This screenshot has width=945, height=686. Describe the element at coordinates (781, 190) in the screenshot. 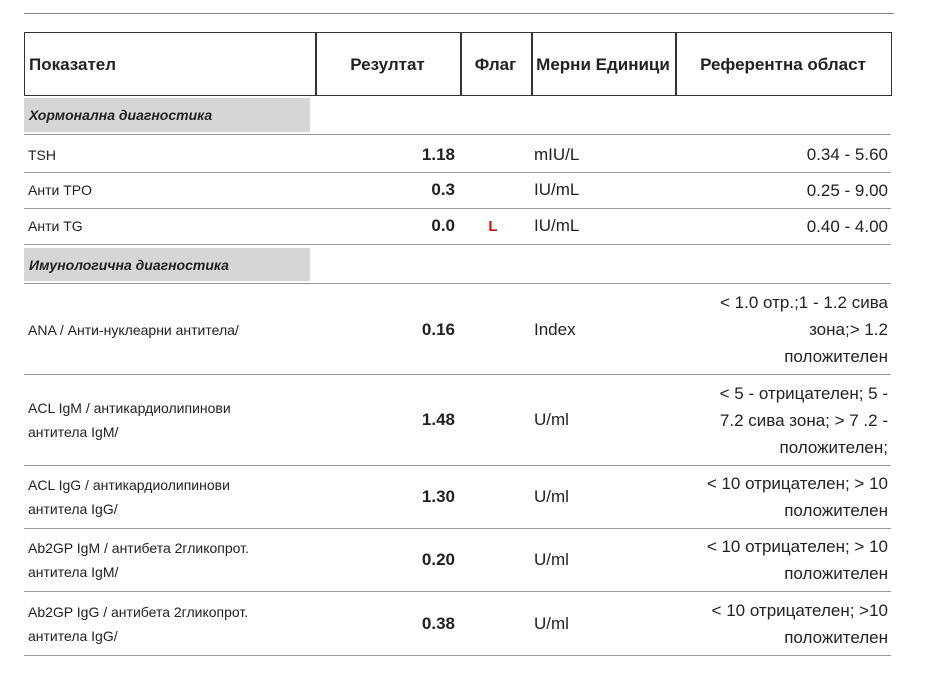

I see `reference-range: 0.25 - 9.00` at that location.